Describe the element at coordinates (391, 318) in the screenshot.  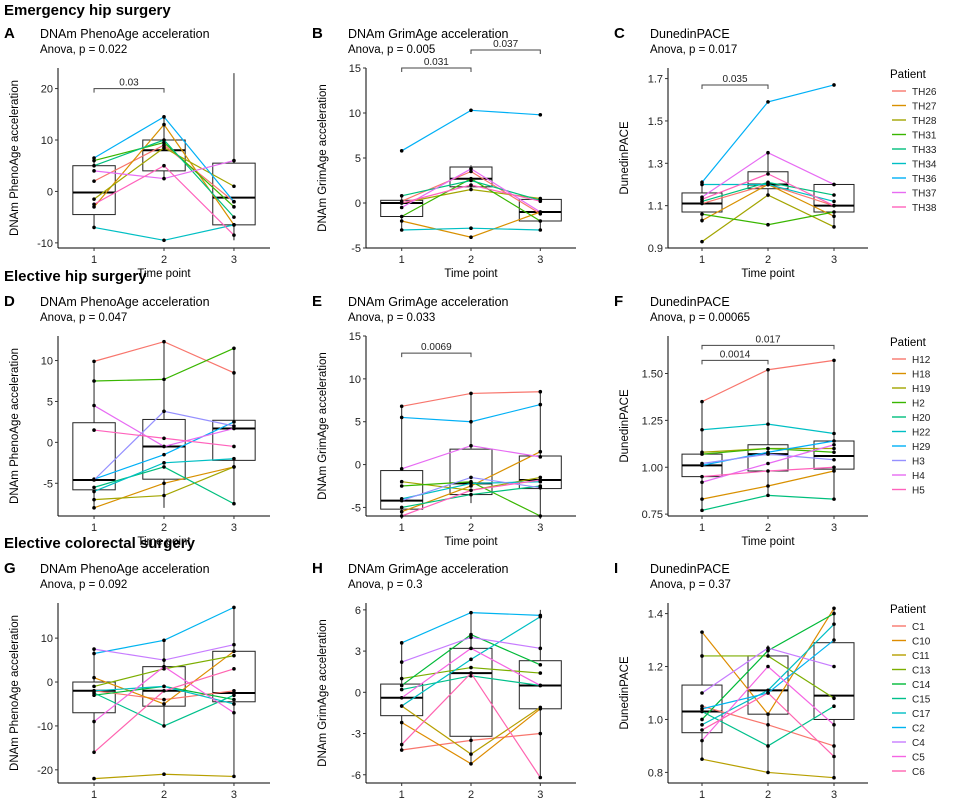
I see `anova-text: Anova, p = 0.033` at that location.